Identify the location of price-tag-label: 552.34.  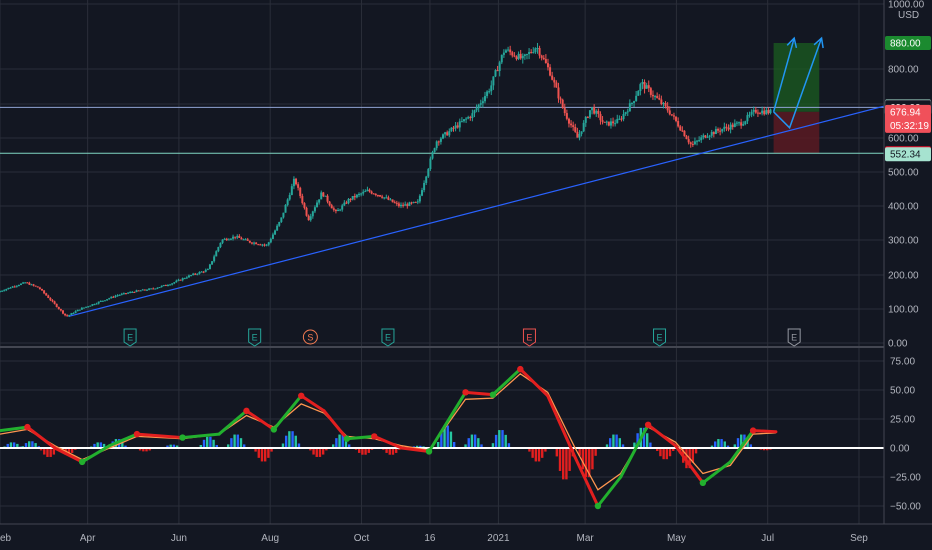
(905, 155).